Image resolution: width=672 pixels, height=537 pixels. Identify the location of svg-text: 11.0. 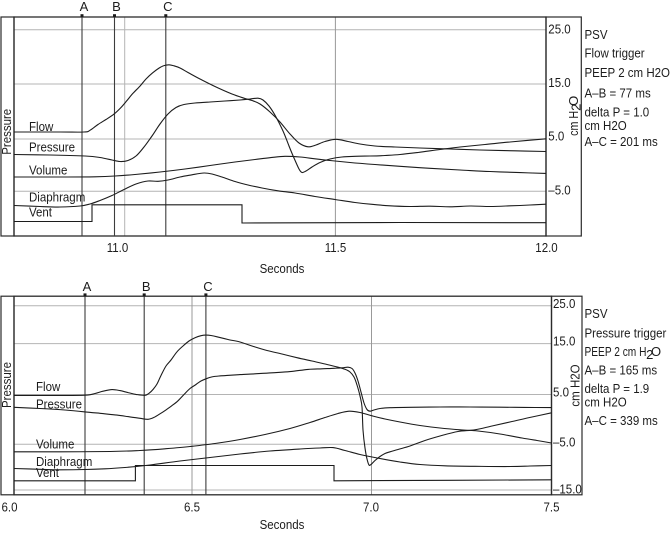
(118, 247).